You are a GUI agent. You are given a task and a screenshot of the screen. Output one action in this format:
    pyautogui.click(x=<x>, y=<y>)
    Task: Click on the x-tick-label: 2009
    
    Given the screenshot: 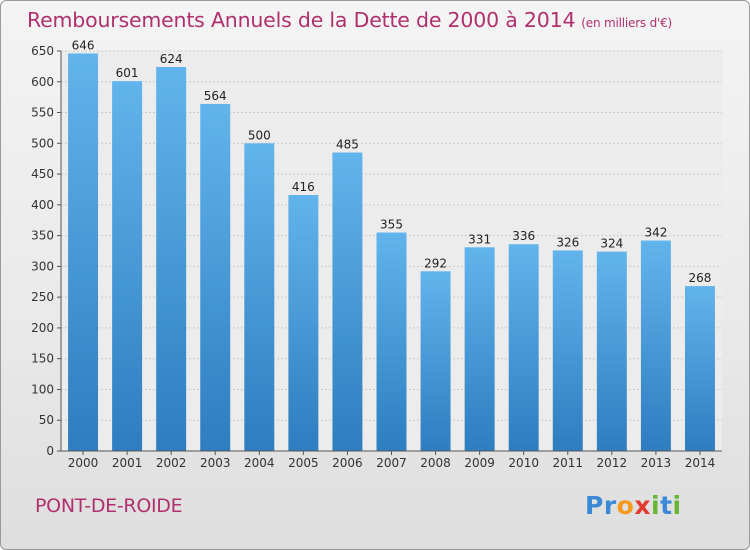 What is the action you would take?
    pyautogui.click(x=479, y=463)
    